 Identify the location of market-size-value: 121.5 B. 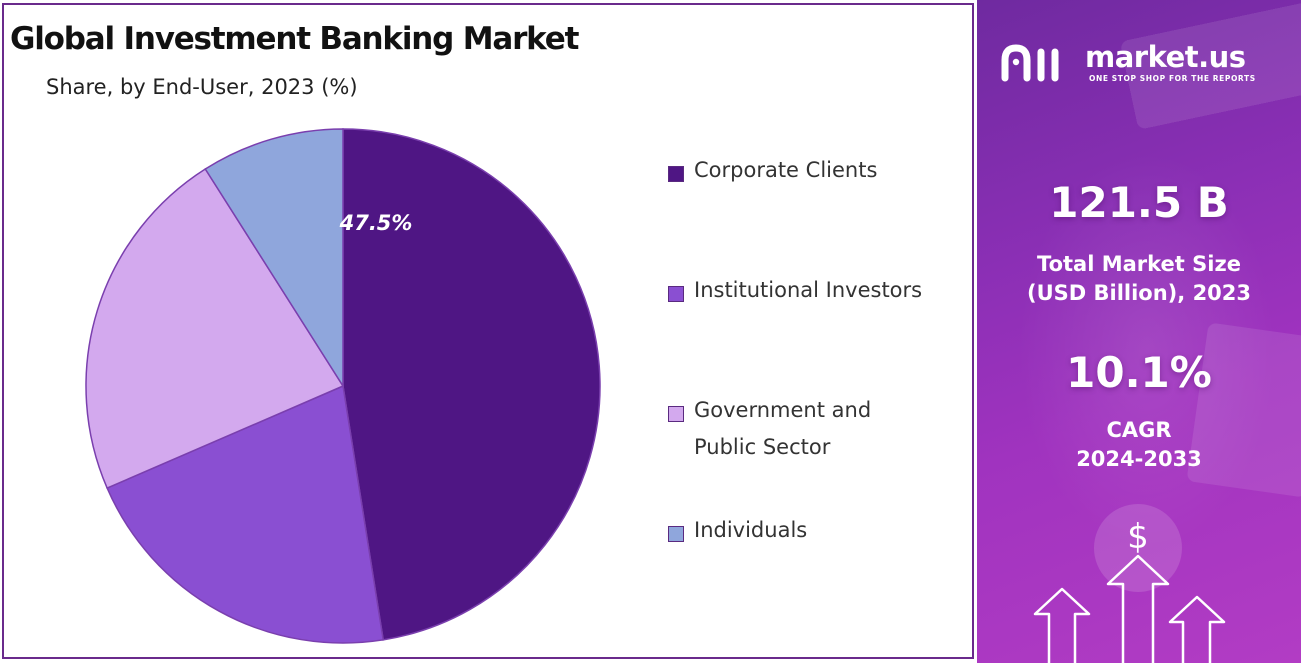
(1139, 202).